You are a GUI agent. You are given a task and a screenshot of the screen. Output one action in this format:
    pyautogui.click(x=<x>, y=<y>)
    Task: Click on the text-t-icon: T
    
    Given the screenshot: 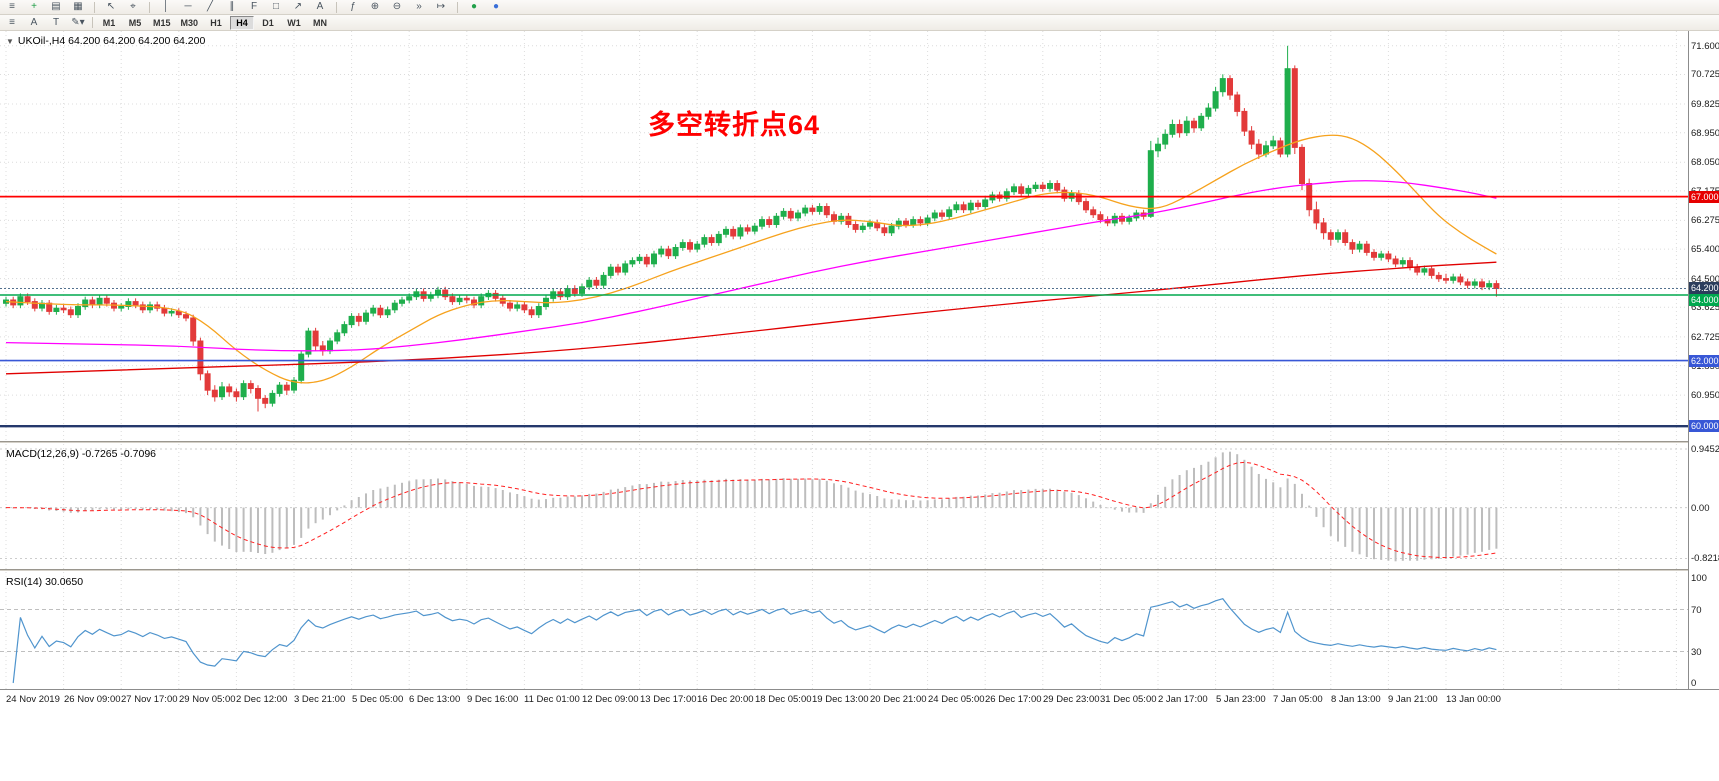 What is the action you would take?
    pyautogui.click(x=56, y=22)
    